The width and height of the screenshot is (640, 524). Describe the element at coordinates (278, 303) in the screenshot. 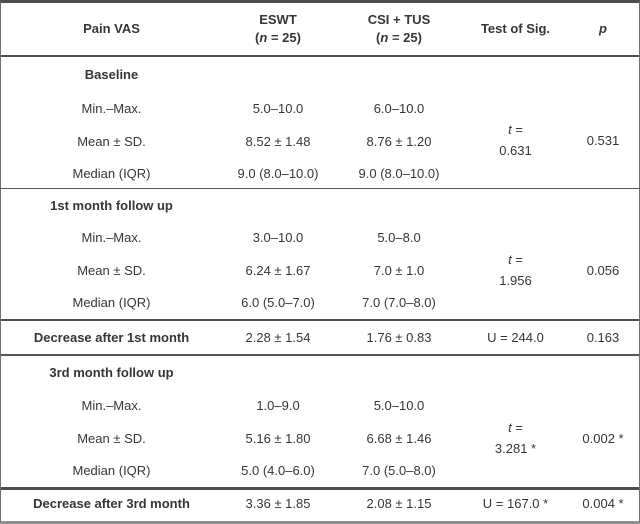

I see `month1-median-eswt: 6.0 (5.0–7.0)` at that location.